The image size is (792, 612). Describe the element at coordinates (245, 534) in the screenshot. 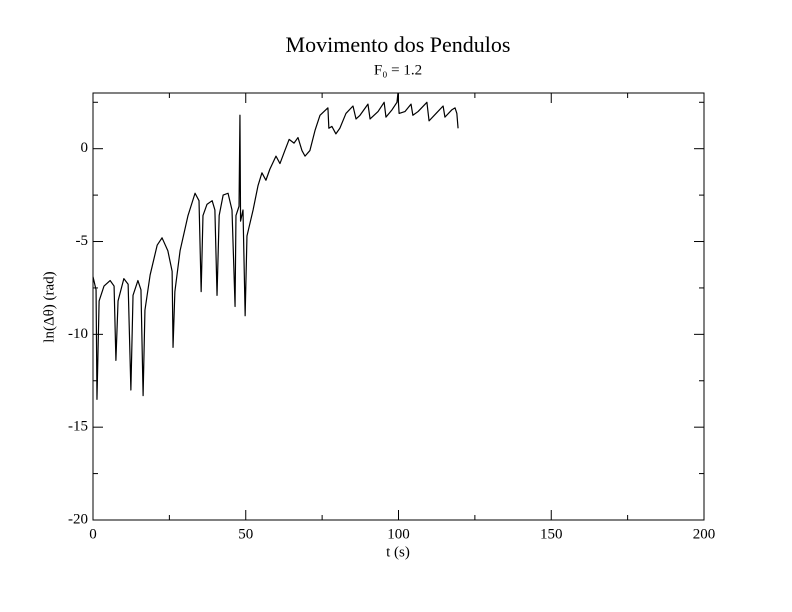

I see `x-tick-label: 50` at that location.